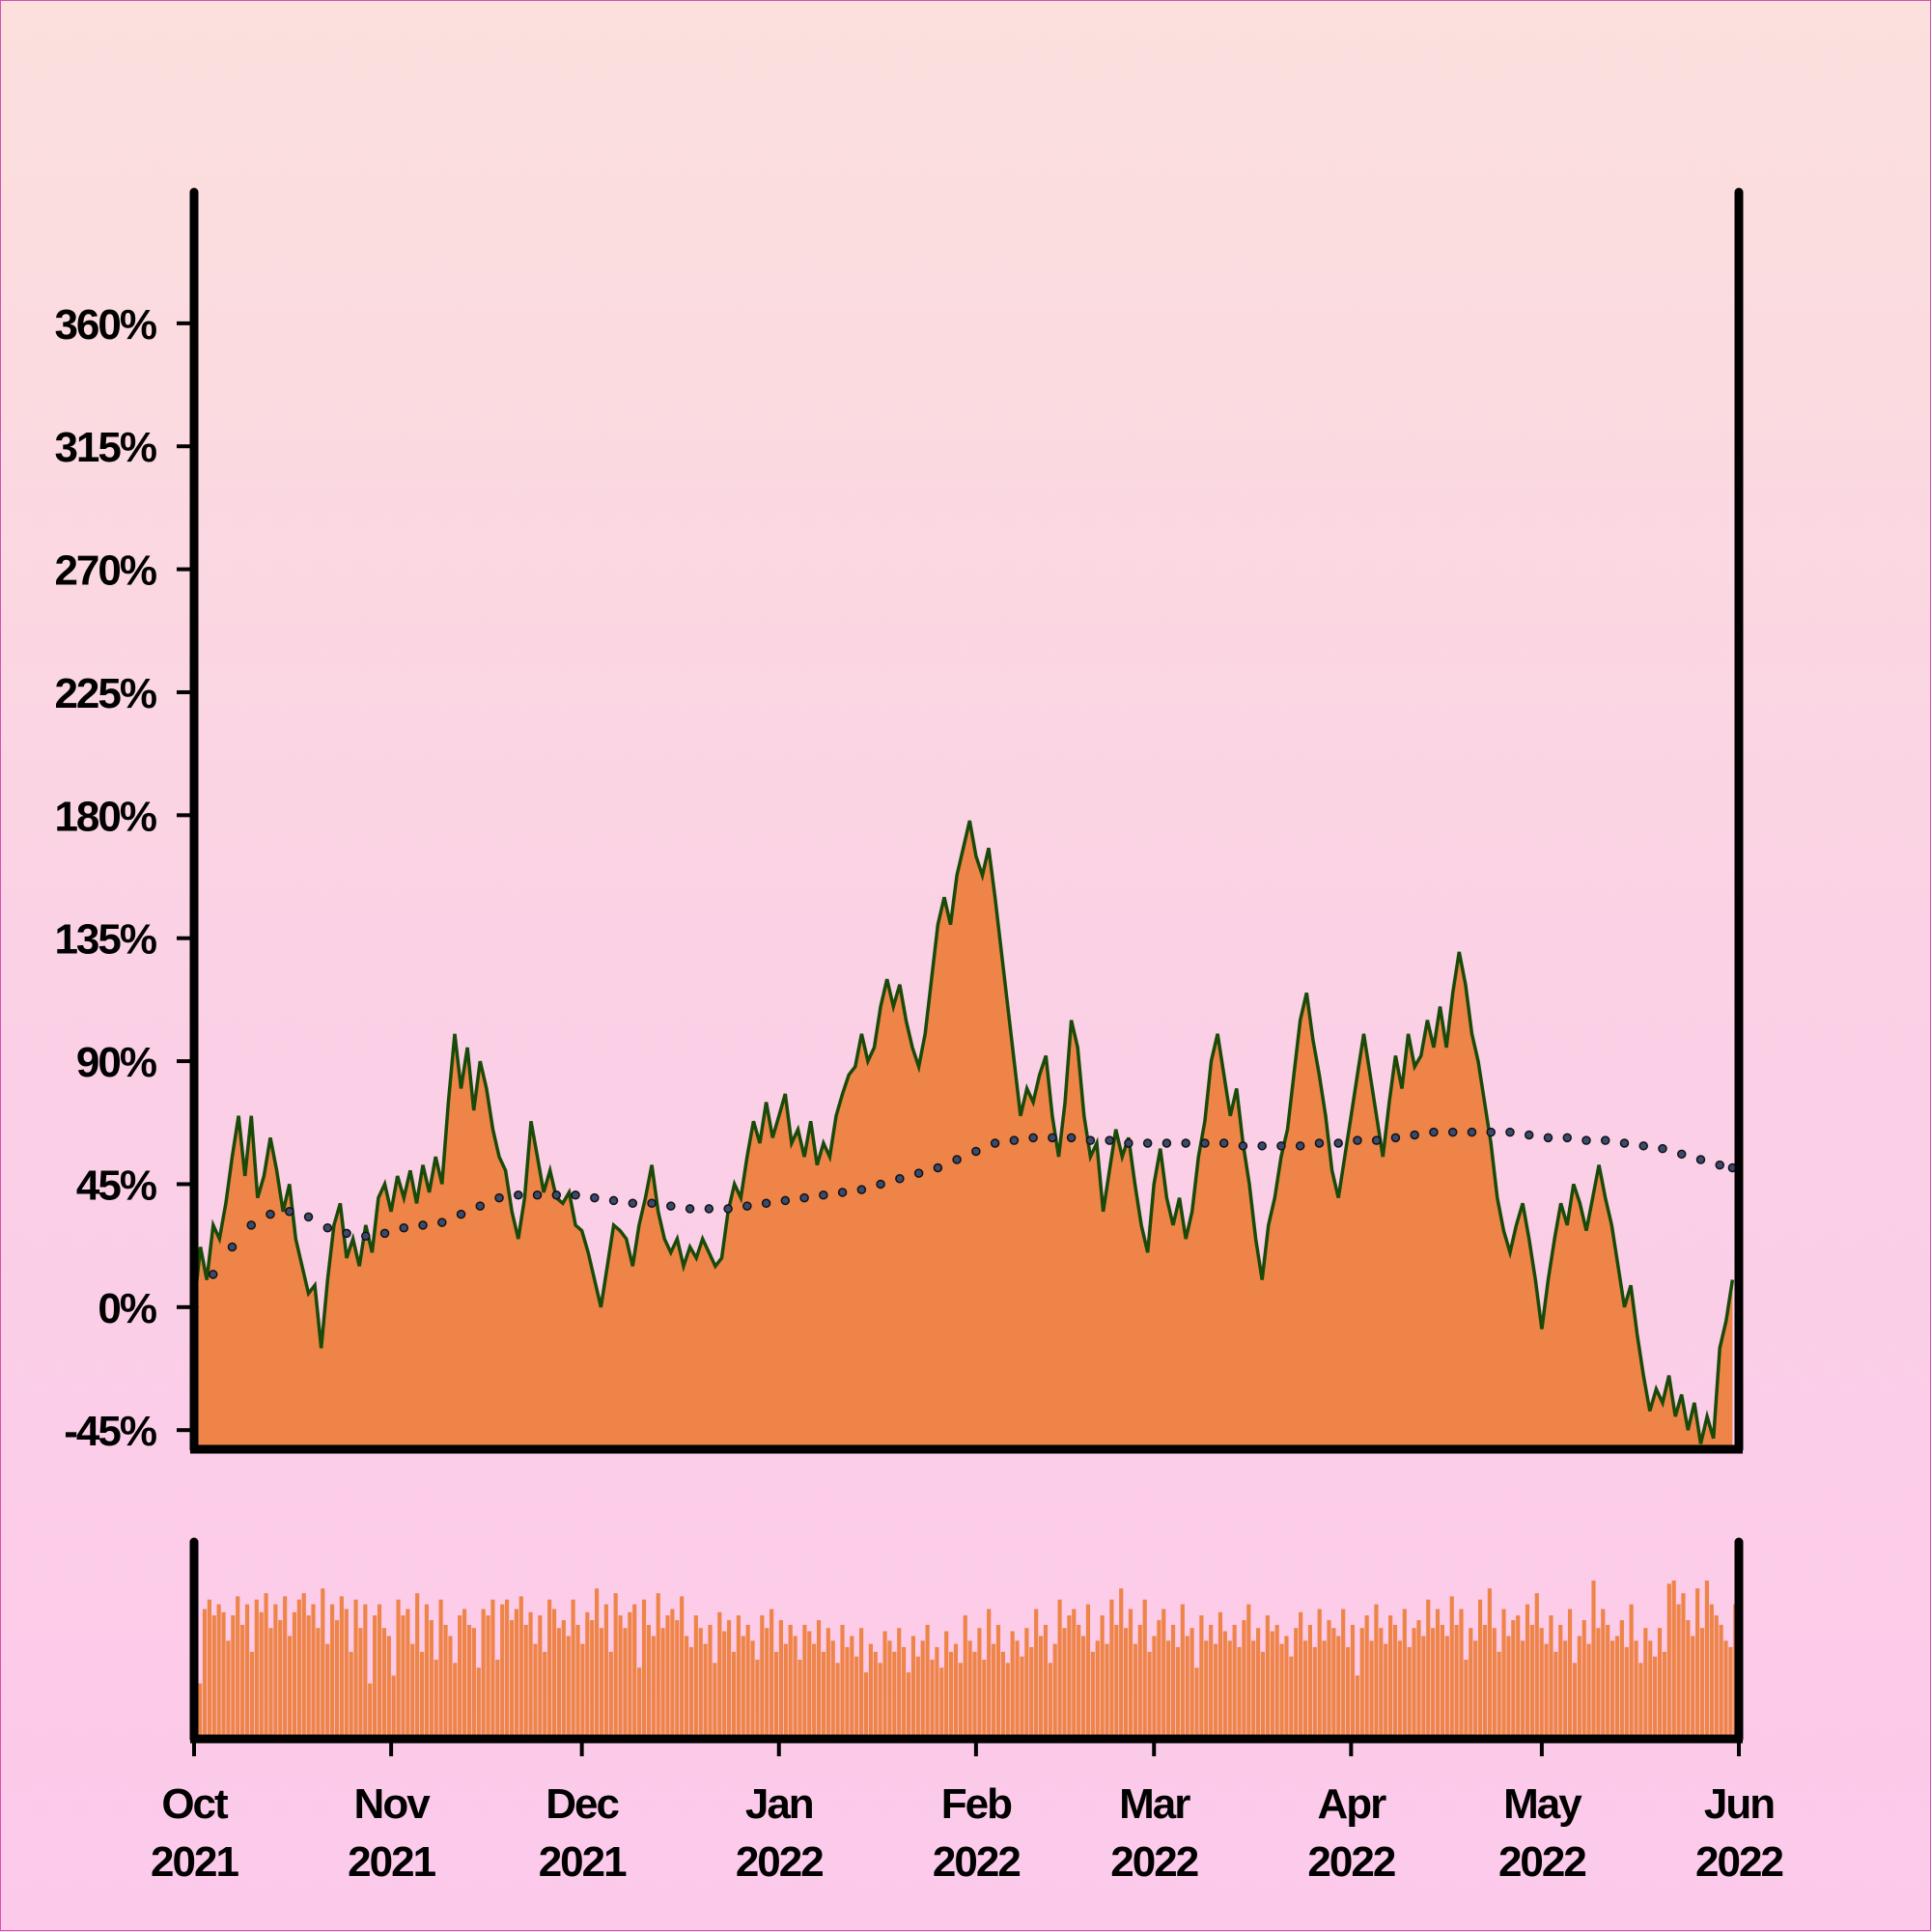  Describe the element at coordinates (116, 1186) in the screenshot. I see `y-tick-label: 45%` at that location.